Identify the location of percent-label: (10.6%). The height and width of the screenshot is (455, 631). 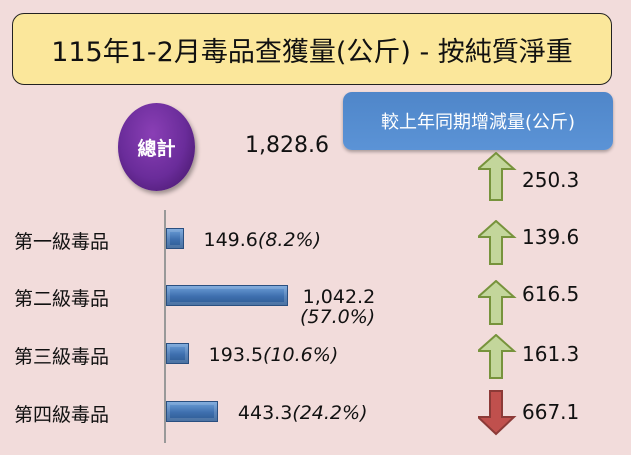
(301, 355).